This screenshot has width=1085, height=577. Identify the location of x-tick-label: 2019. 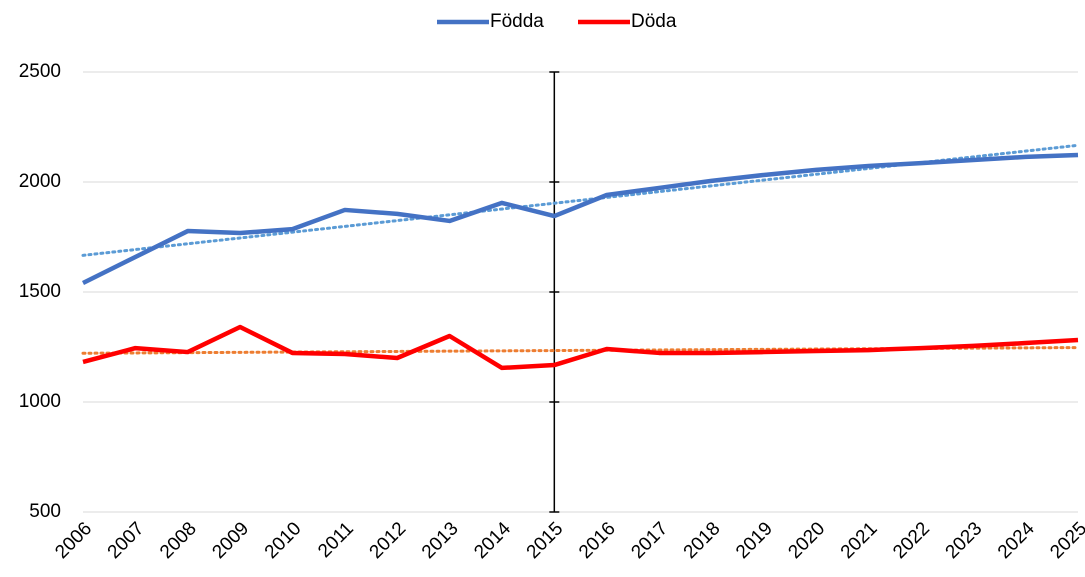
(754, 540).